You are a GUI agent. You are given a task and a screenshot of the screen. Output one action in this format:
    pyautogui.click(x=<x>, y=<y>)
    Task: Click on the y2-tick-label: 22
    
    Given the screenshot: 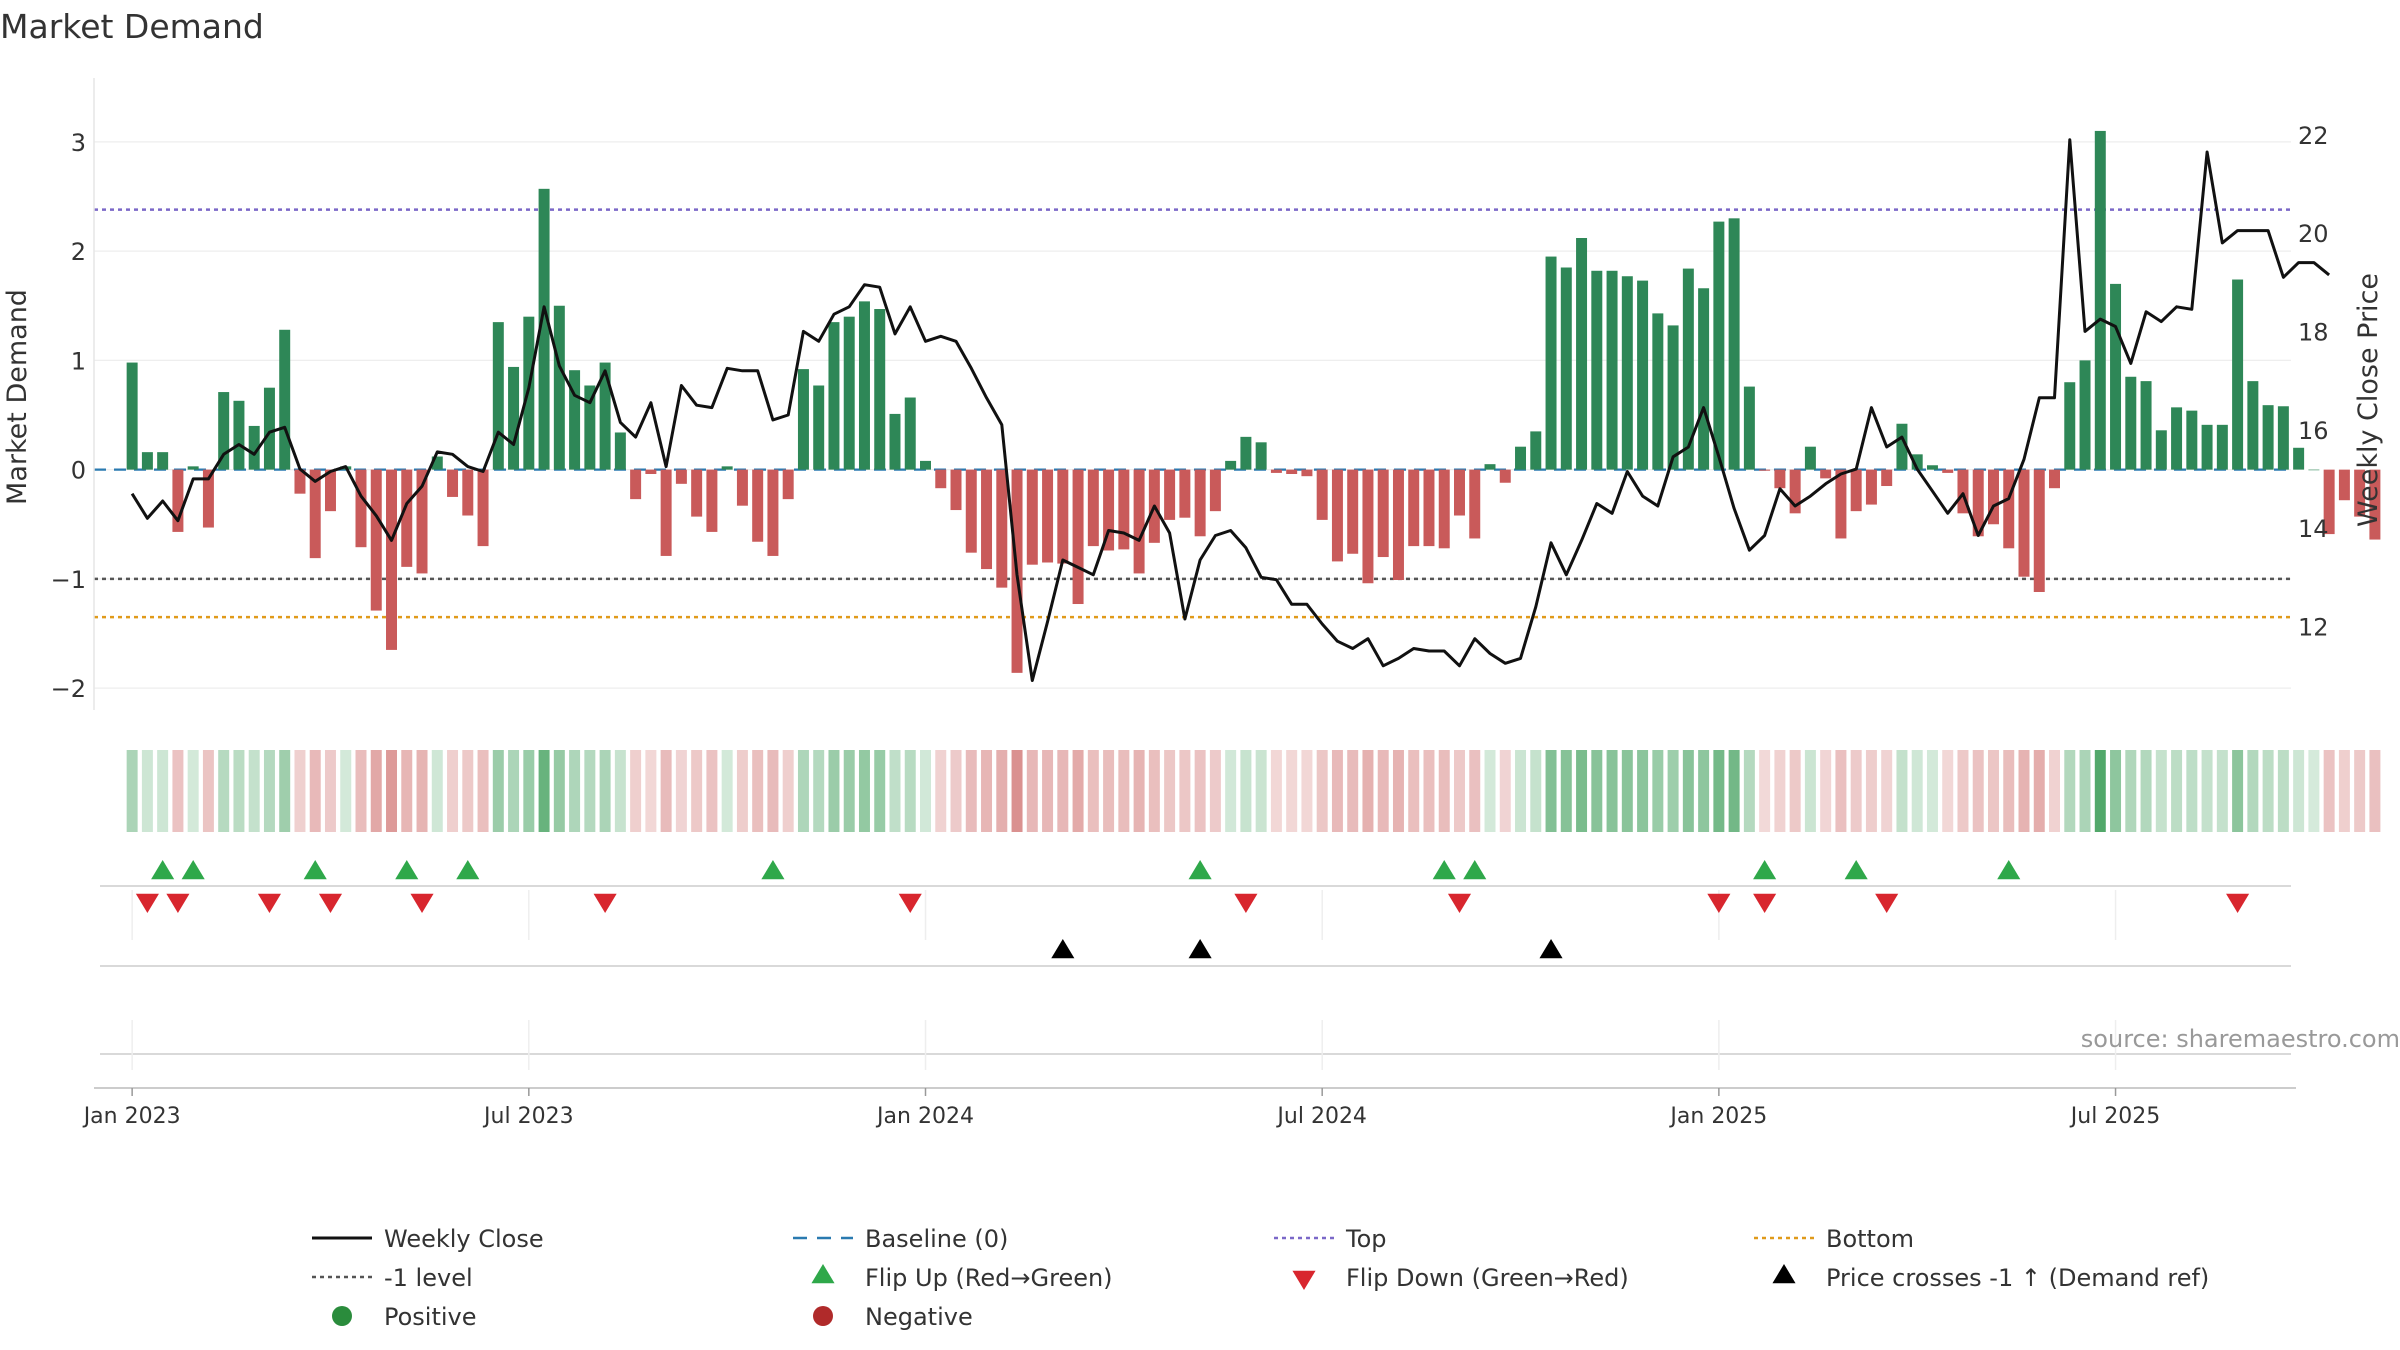 What is the action you would take?
    pyautogui.click(x=2313, y=136)
    